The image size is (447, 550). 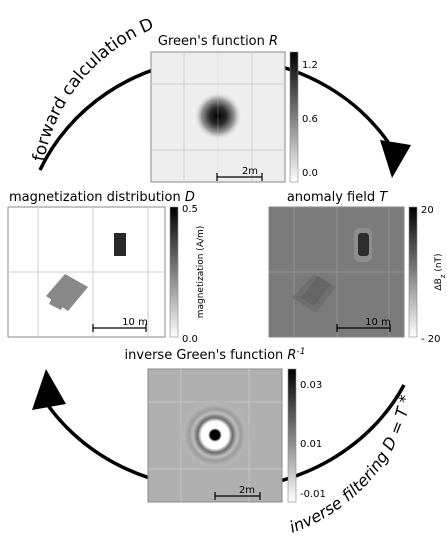 I want to click on forward-calculation-label: forward calculation D * R = T, so click(x=78, y=81).